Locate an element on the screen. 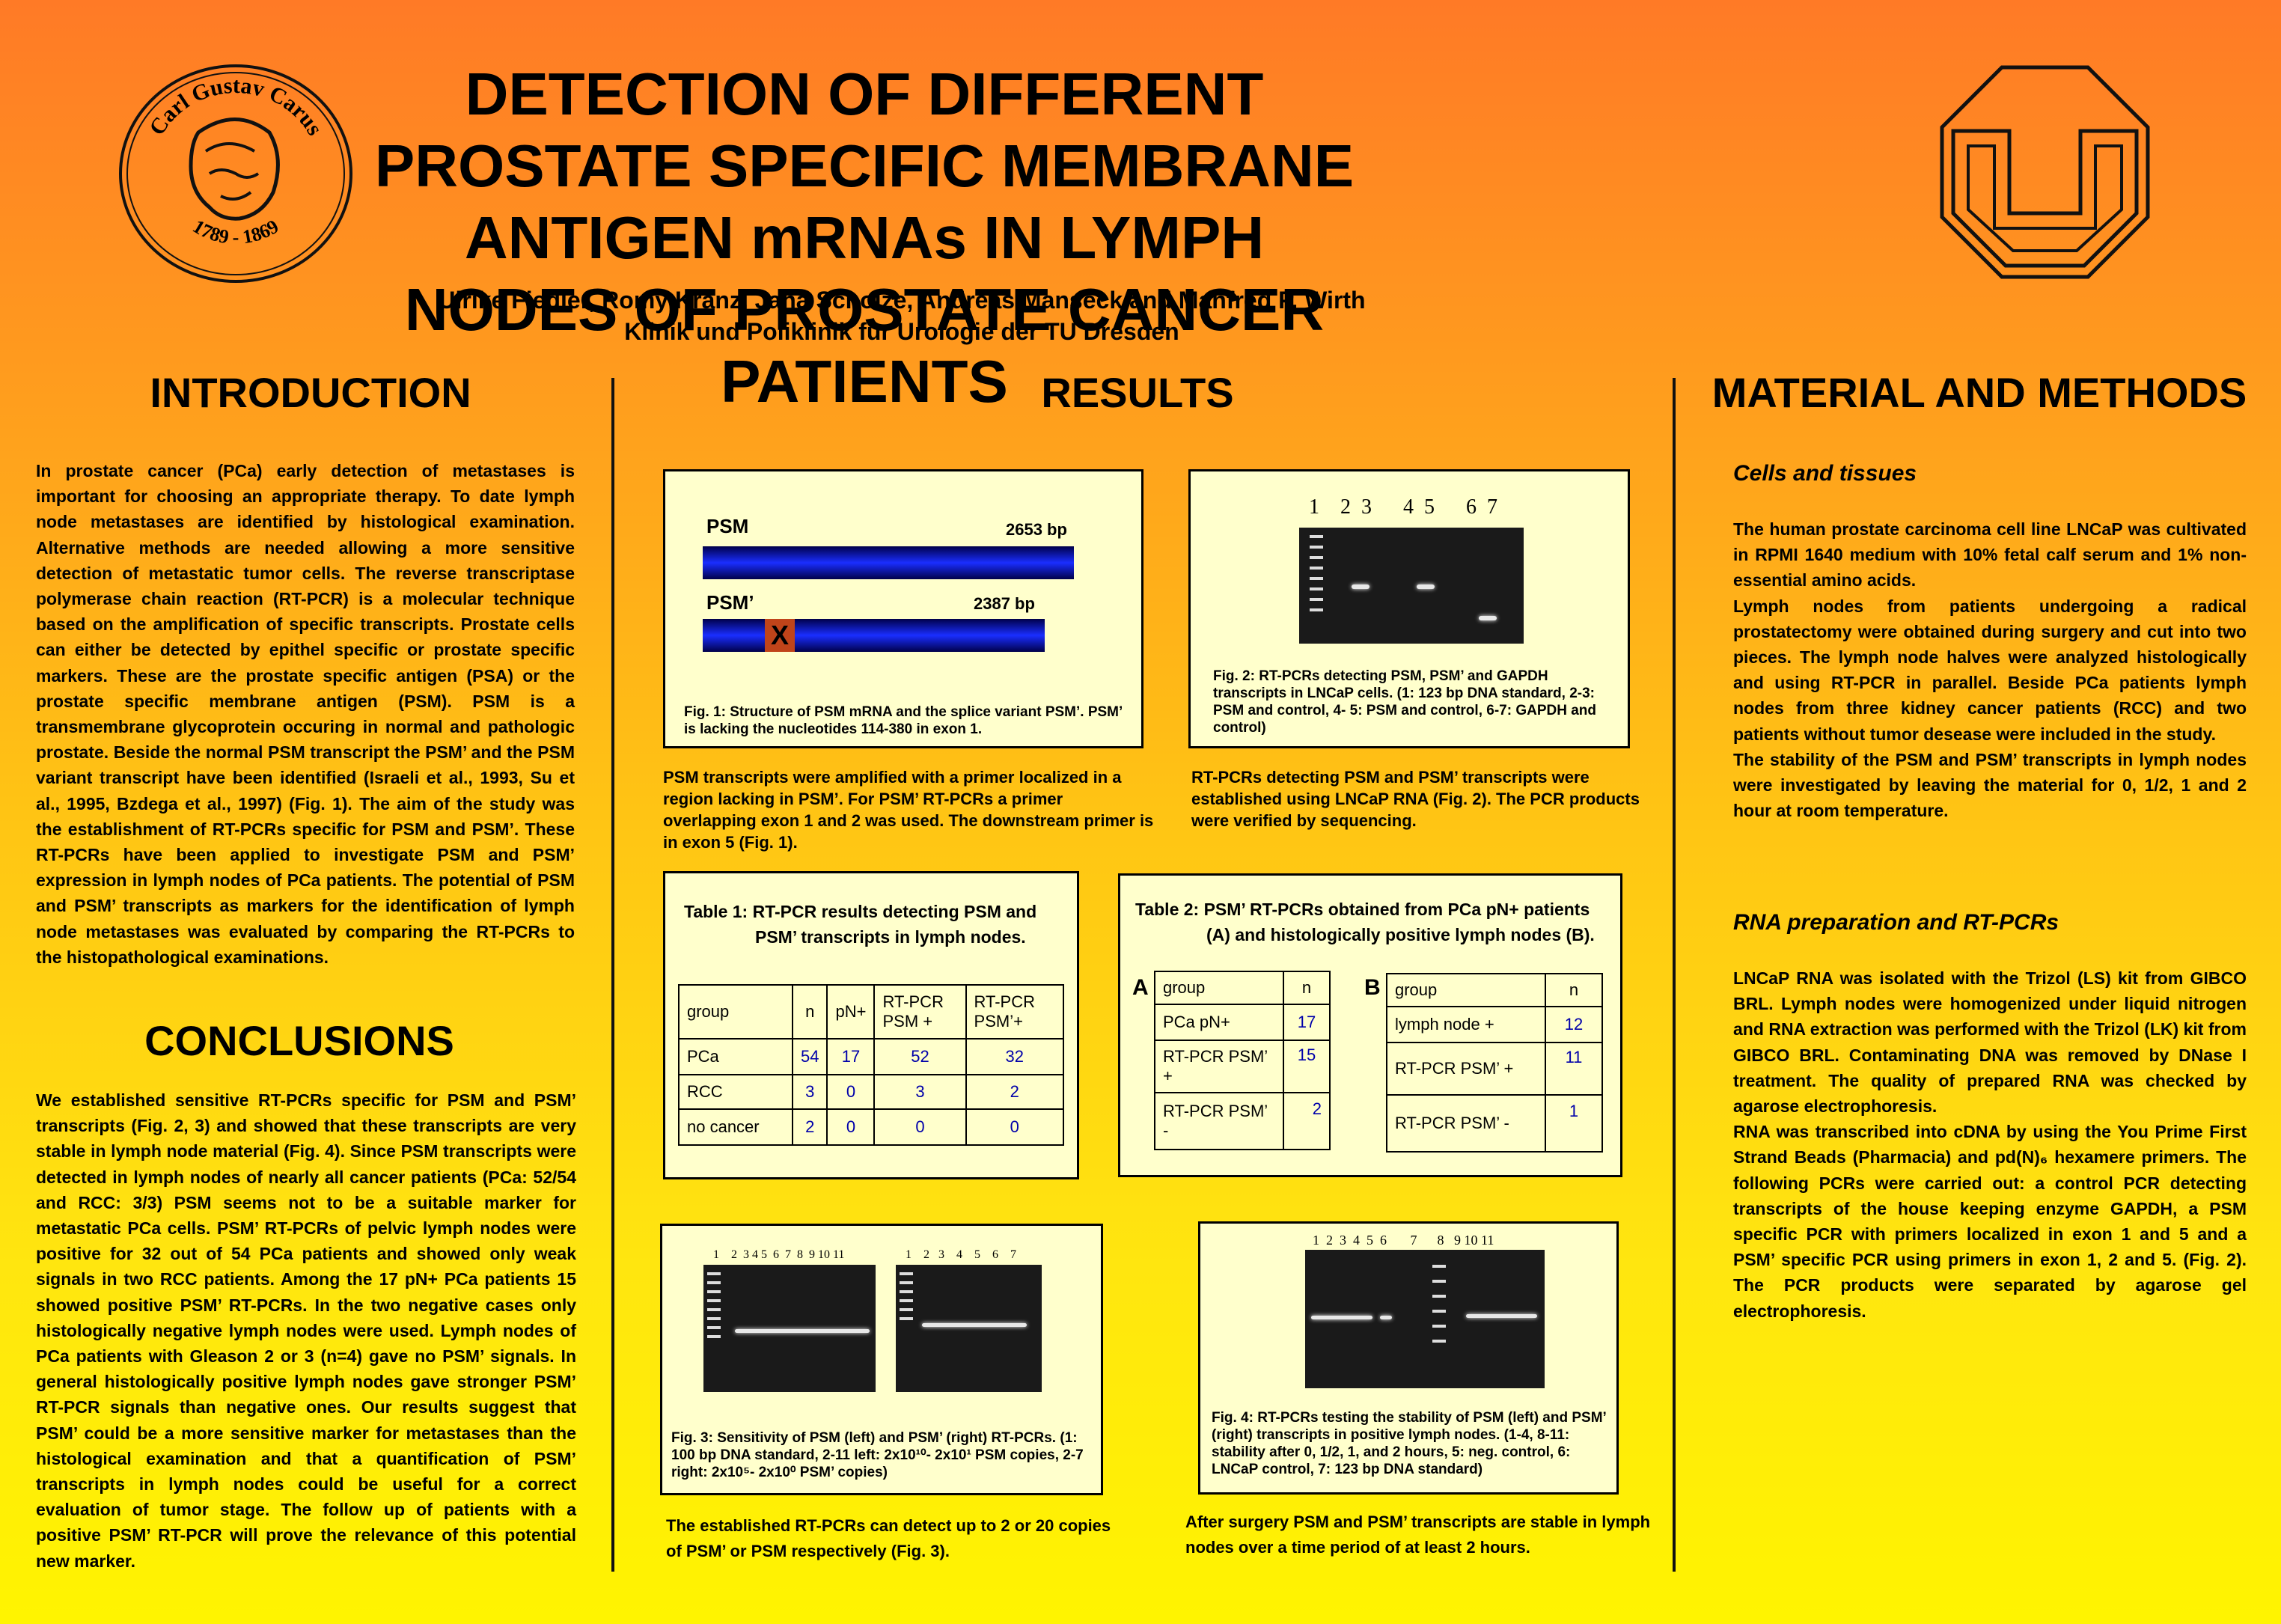 The image size is (2281, 1624). conclusions-heading: CONCLUSIONS is located at coordinates (299, 1040).